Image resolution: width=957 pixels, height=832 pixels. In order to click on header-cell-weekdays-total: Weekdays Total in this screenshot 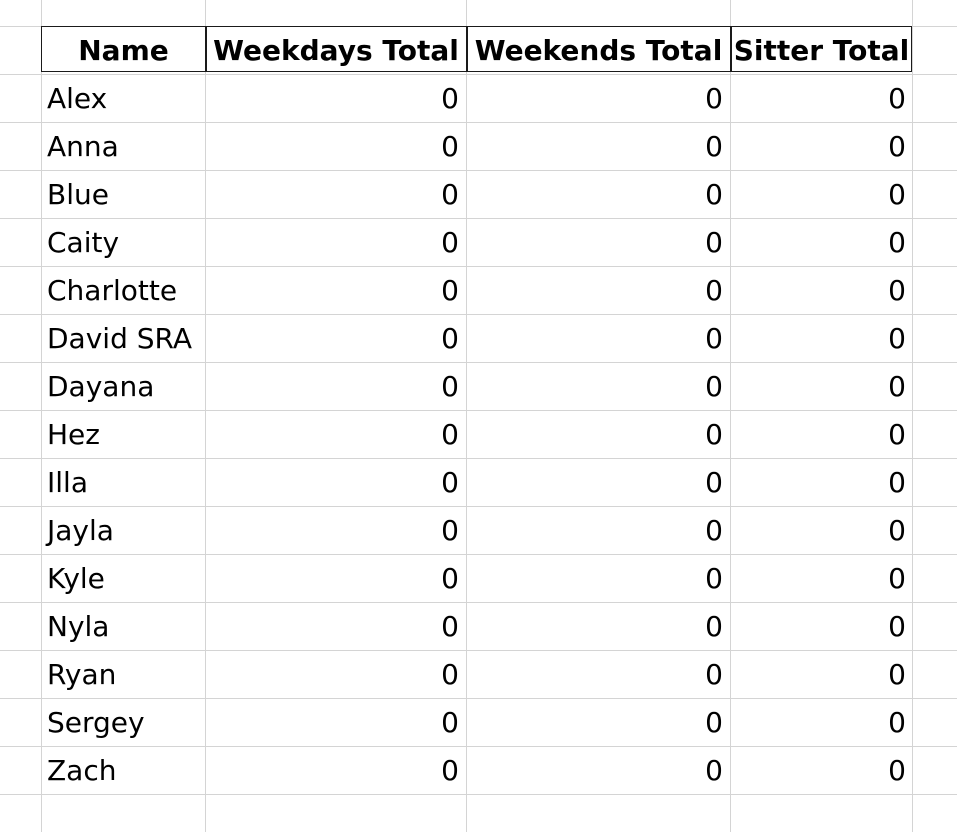, I will do `click(336, 50)`.